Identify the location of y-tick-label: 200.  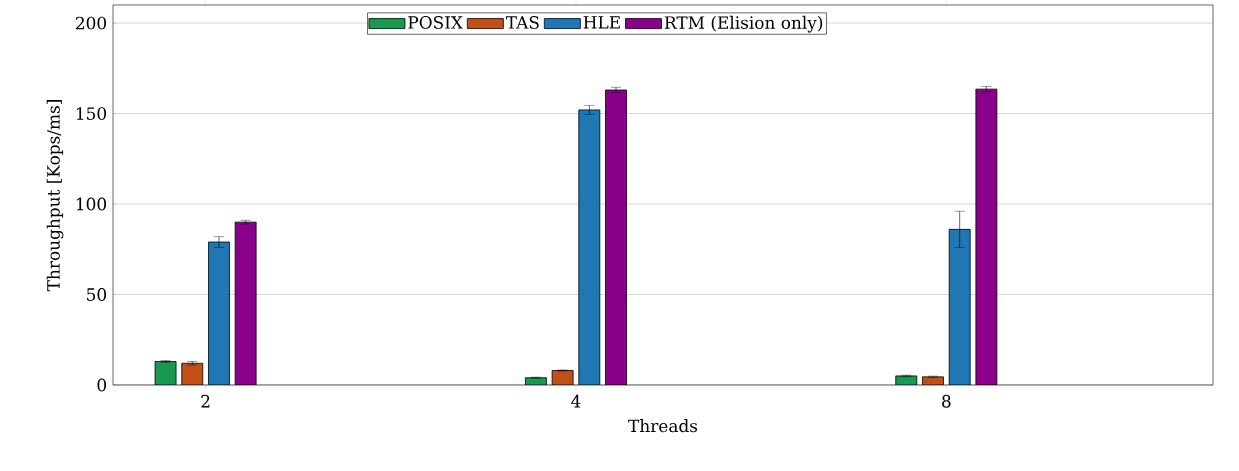
(91, 23).